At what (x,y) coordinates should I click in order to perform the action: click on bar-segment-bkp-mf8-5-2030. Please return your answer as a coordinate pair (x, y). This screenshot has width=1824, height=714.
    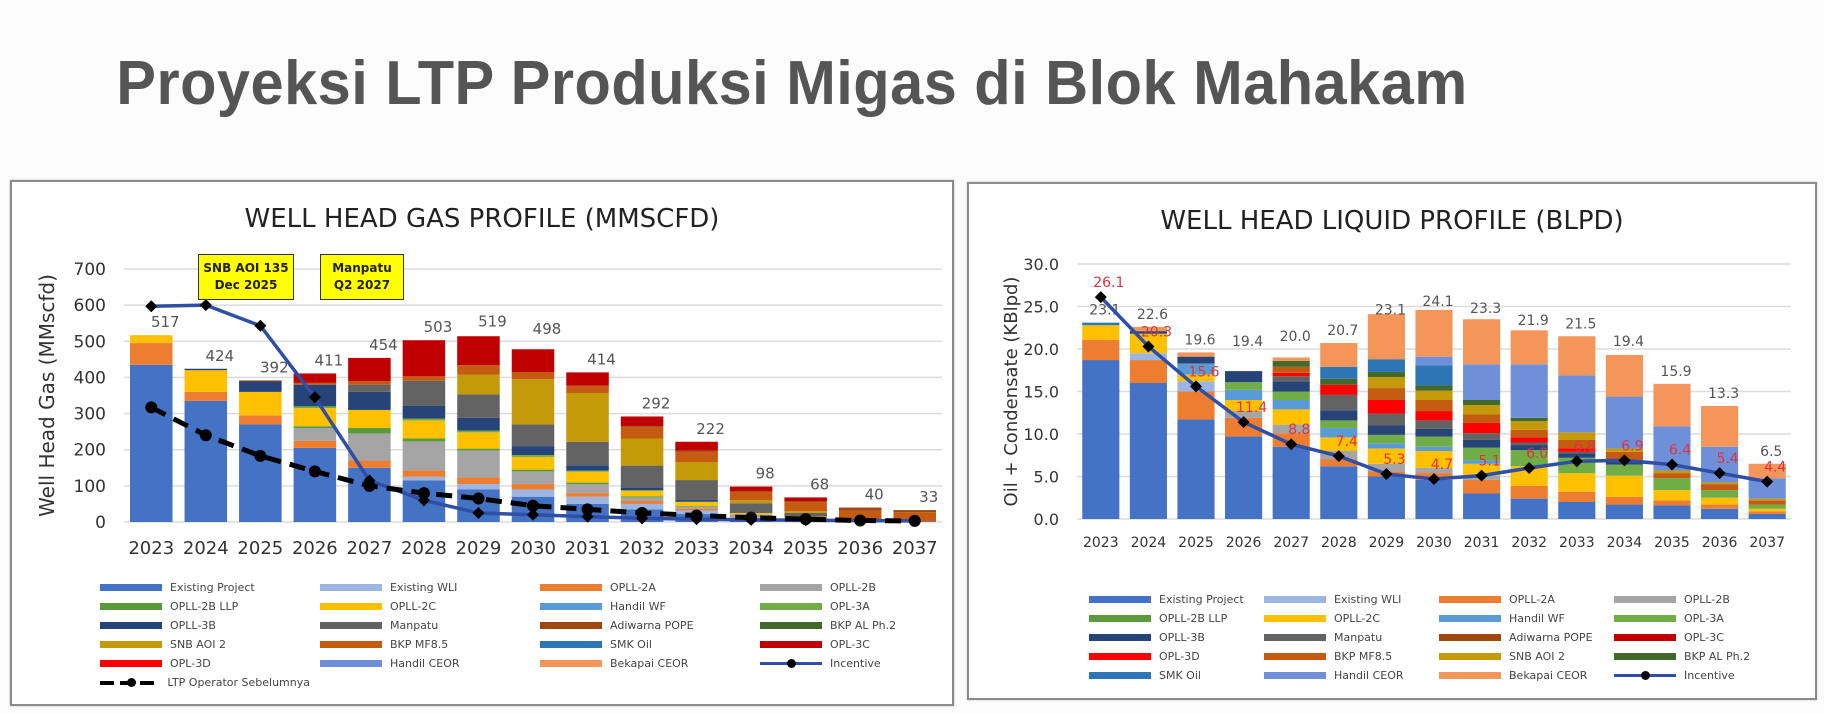
    Looking at the image, I should click on (533, 376).